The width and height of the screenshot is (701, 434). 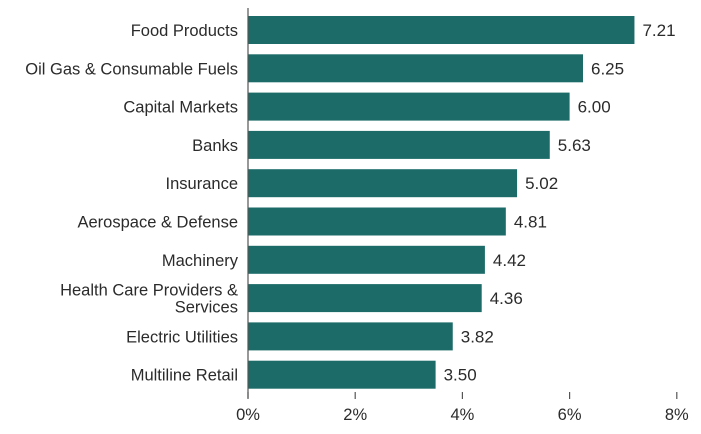 I want to click on category-label: Multiline Retail, so click(x=184, y=376).